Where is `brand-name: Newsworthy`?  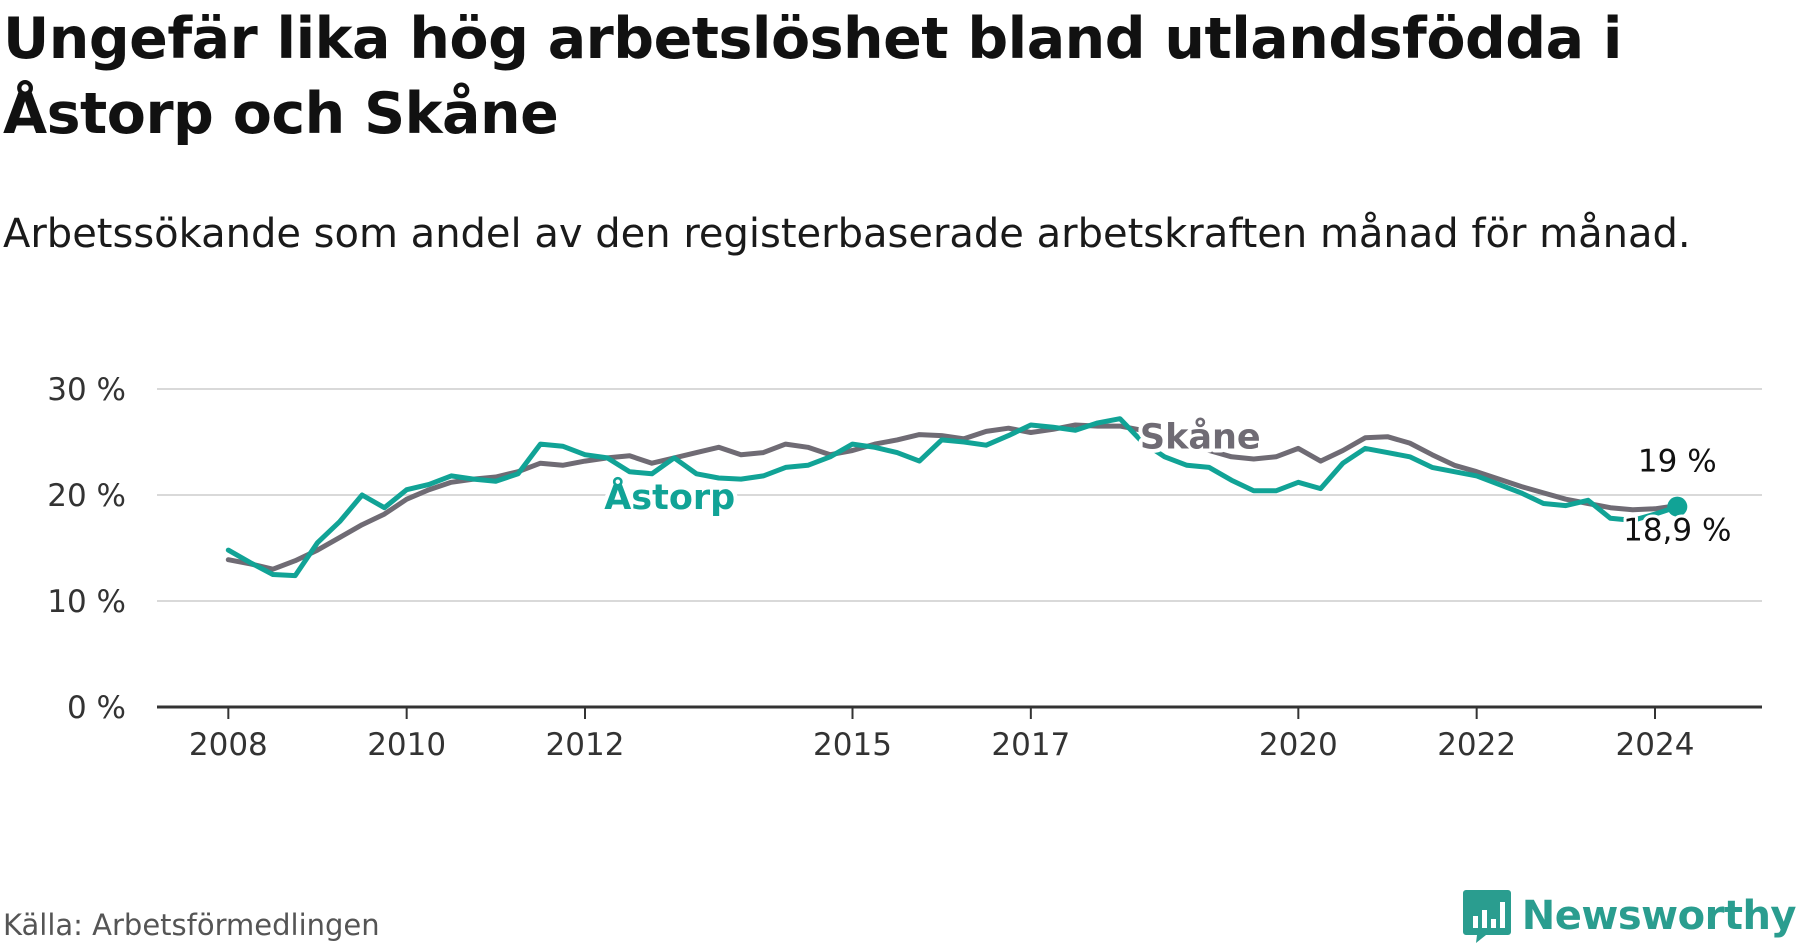
brand-name: Newsworthy is located at coordinates (1659, 916).